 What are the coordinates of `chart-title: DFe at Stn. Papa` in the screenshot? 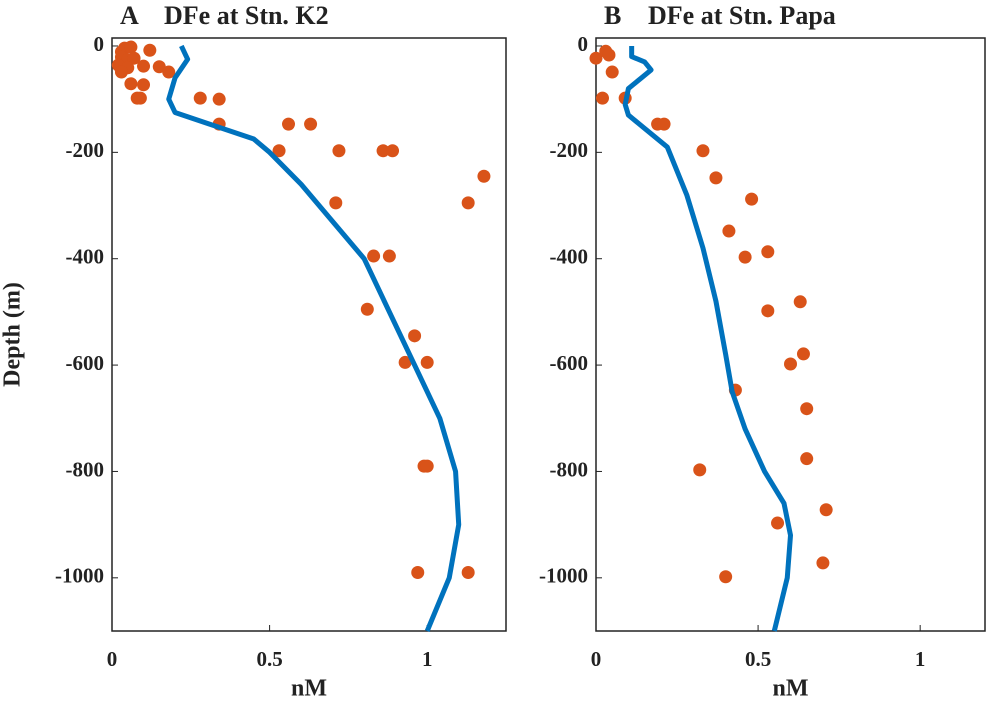 It's located at (742, 15).